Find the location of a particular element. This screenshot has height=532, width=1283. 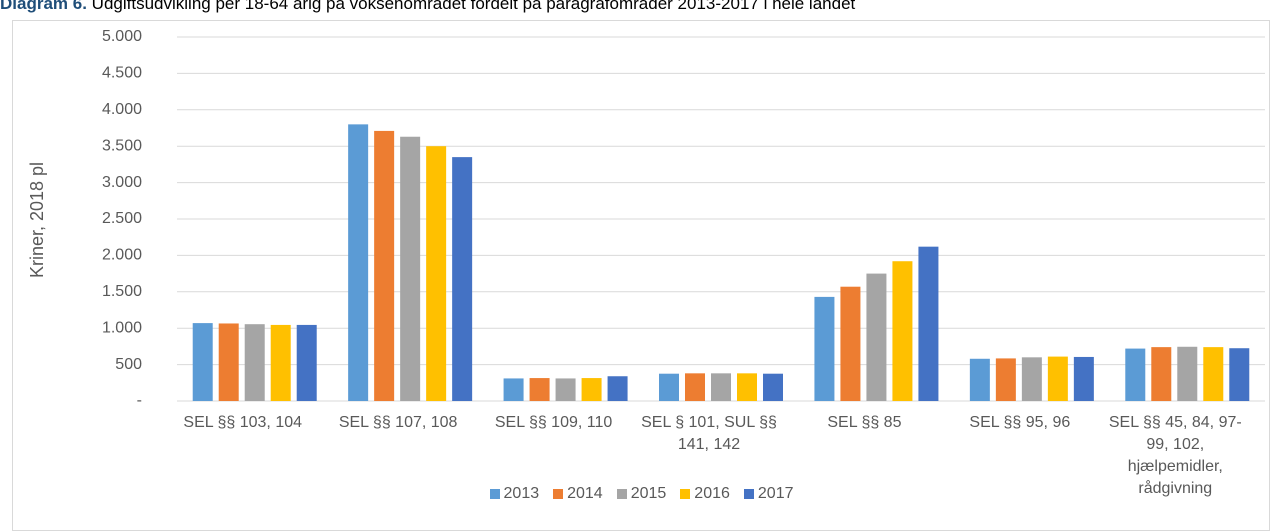

legend-item: 2013 is located at coordinates (514, 494).